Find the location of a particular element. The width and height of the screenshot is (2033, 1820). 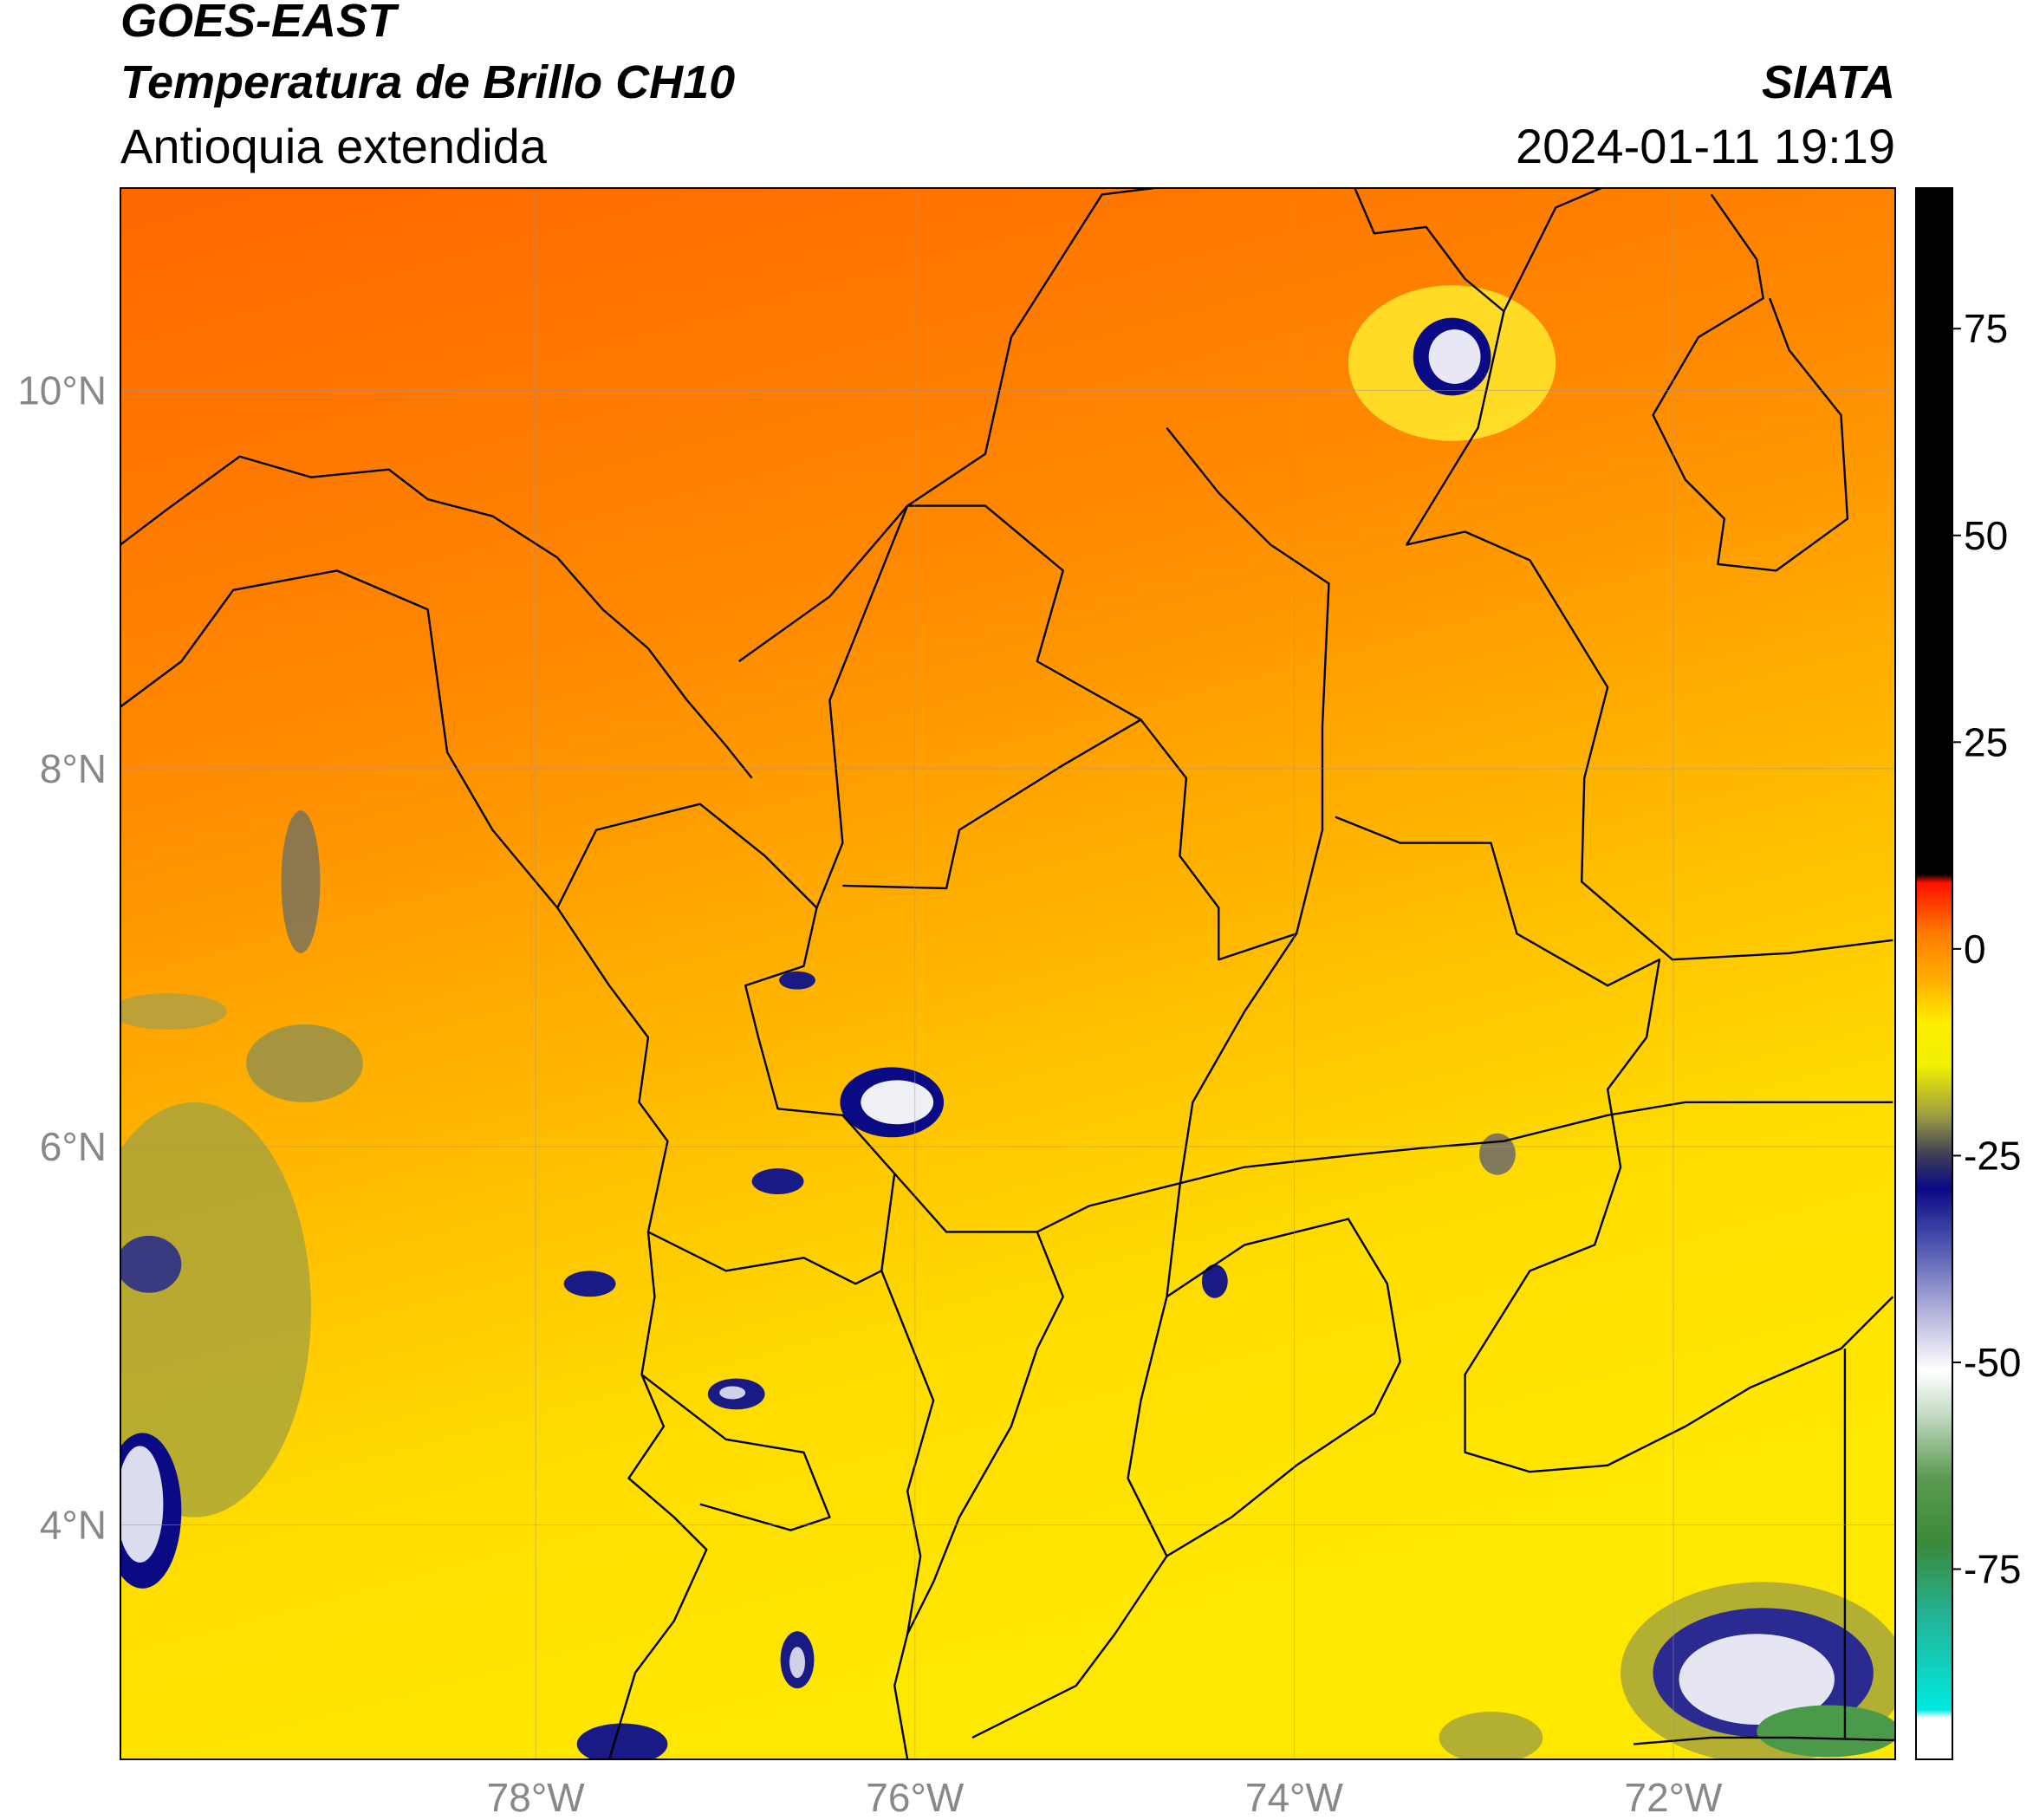

x-tick-label: 72°W is located at coordinates (1674, 1797).